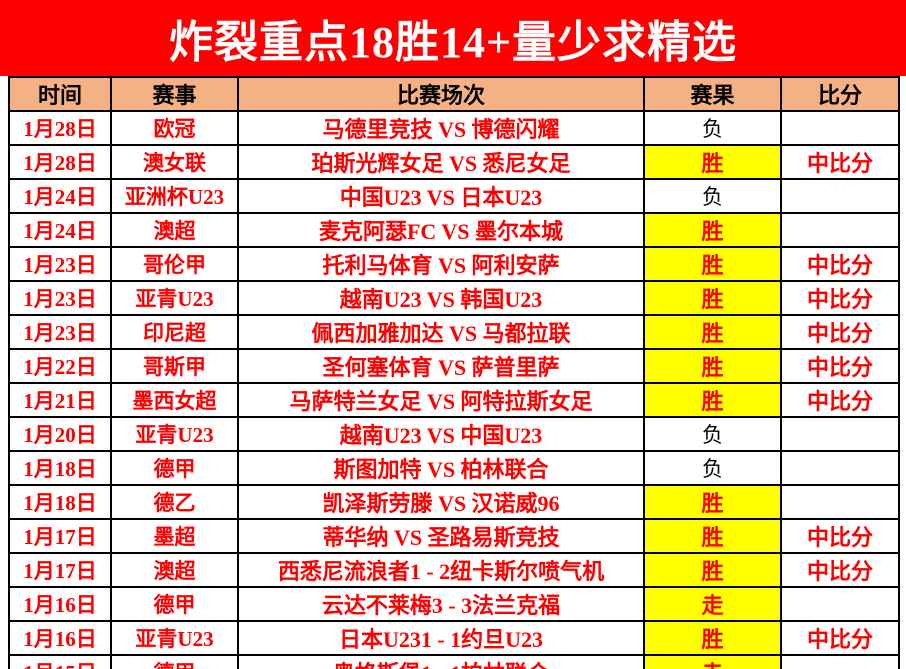 The image size is (906, 669). Describe the element at coordinates (60, 661) in the screenshot. I see `date-cell: 1月15日` at that location.